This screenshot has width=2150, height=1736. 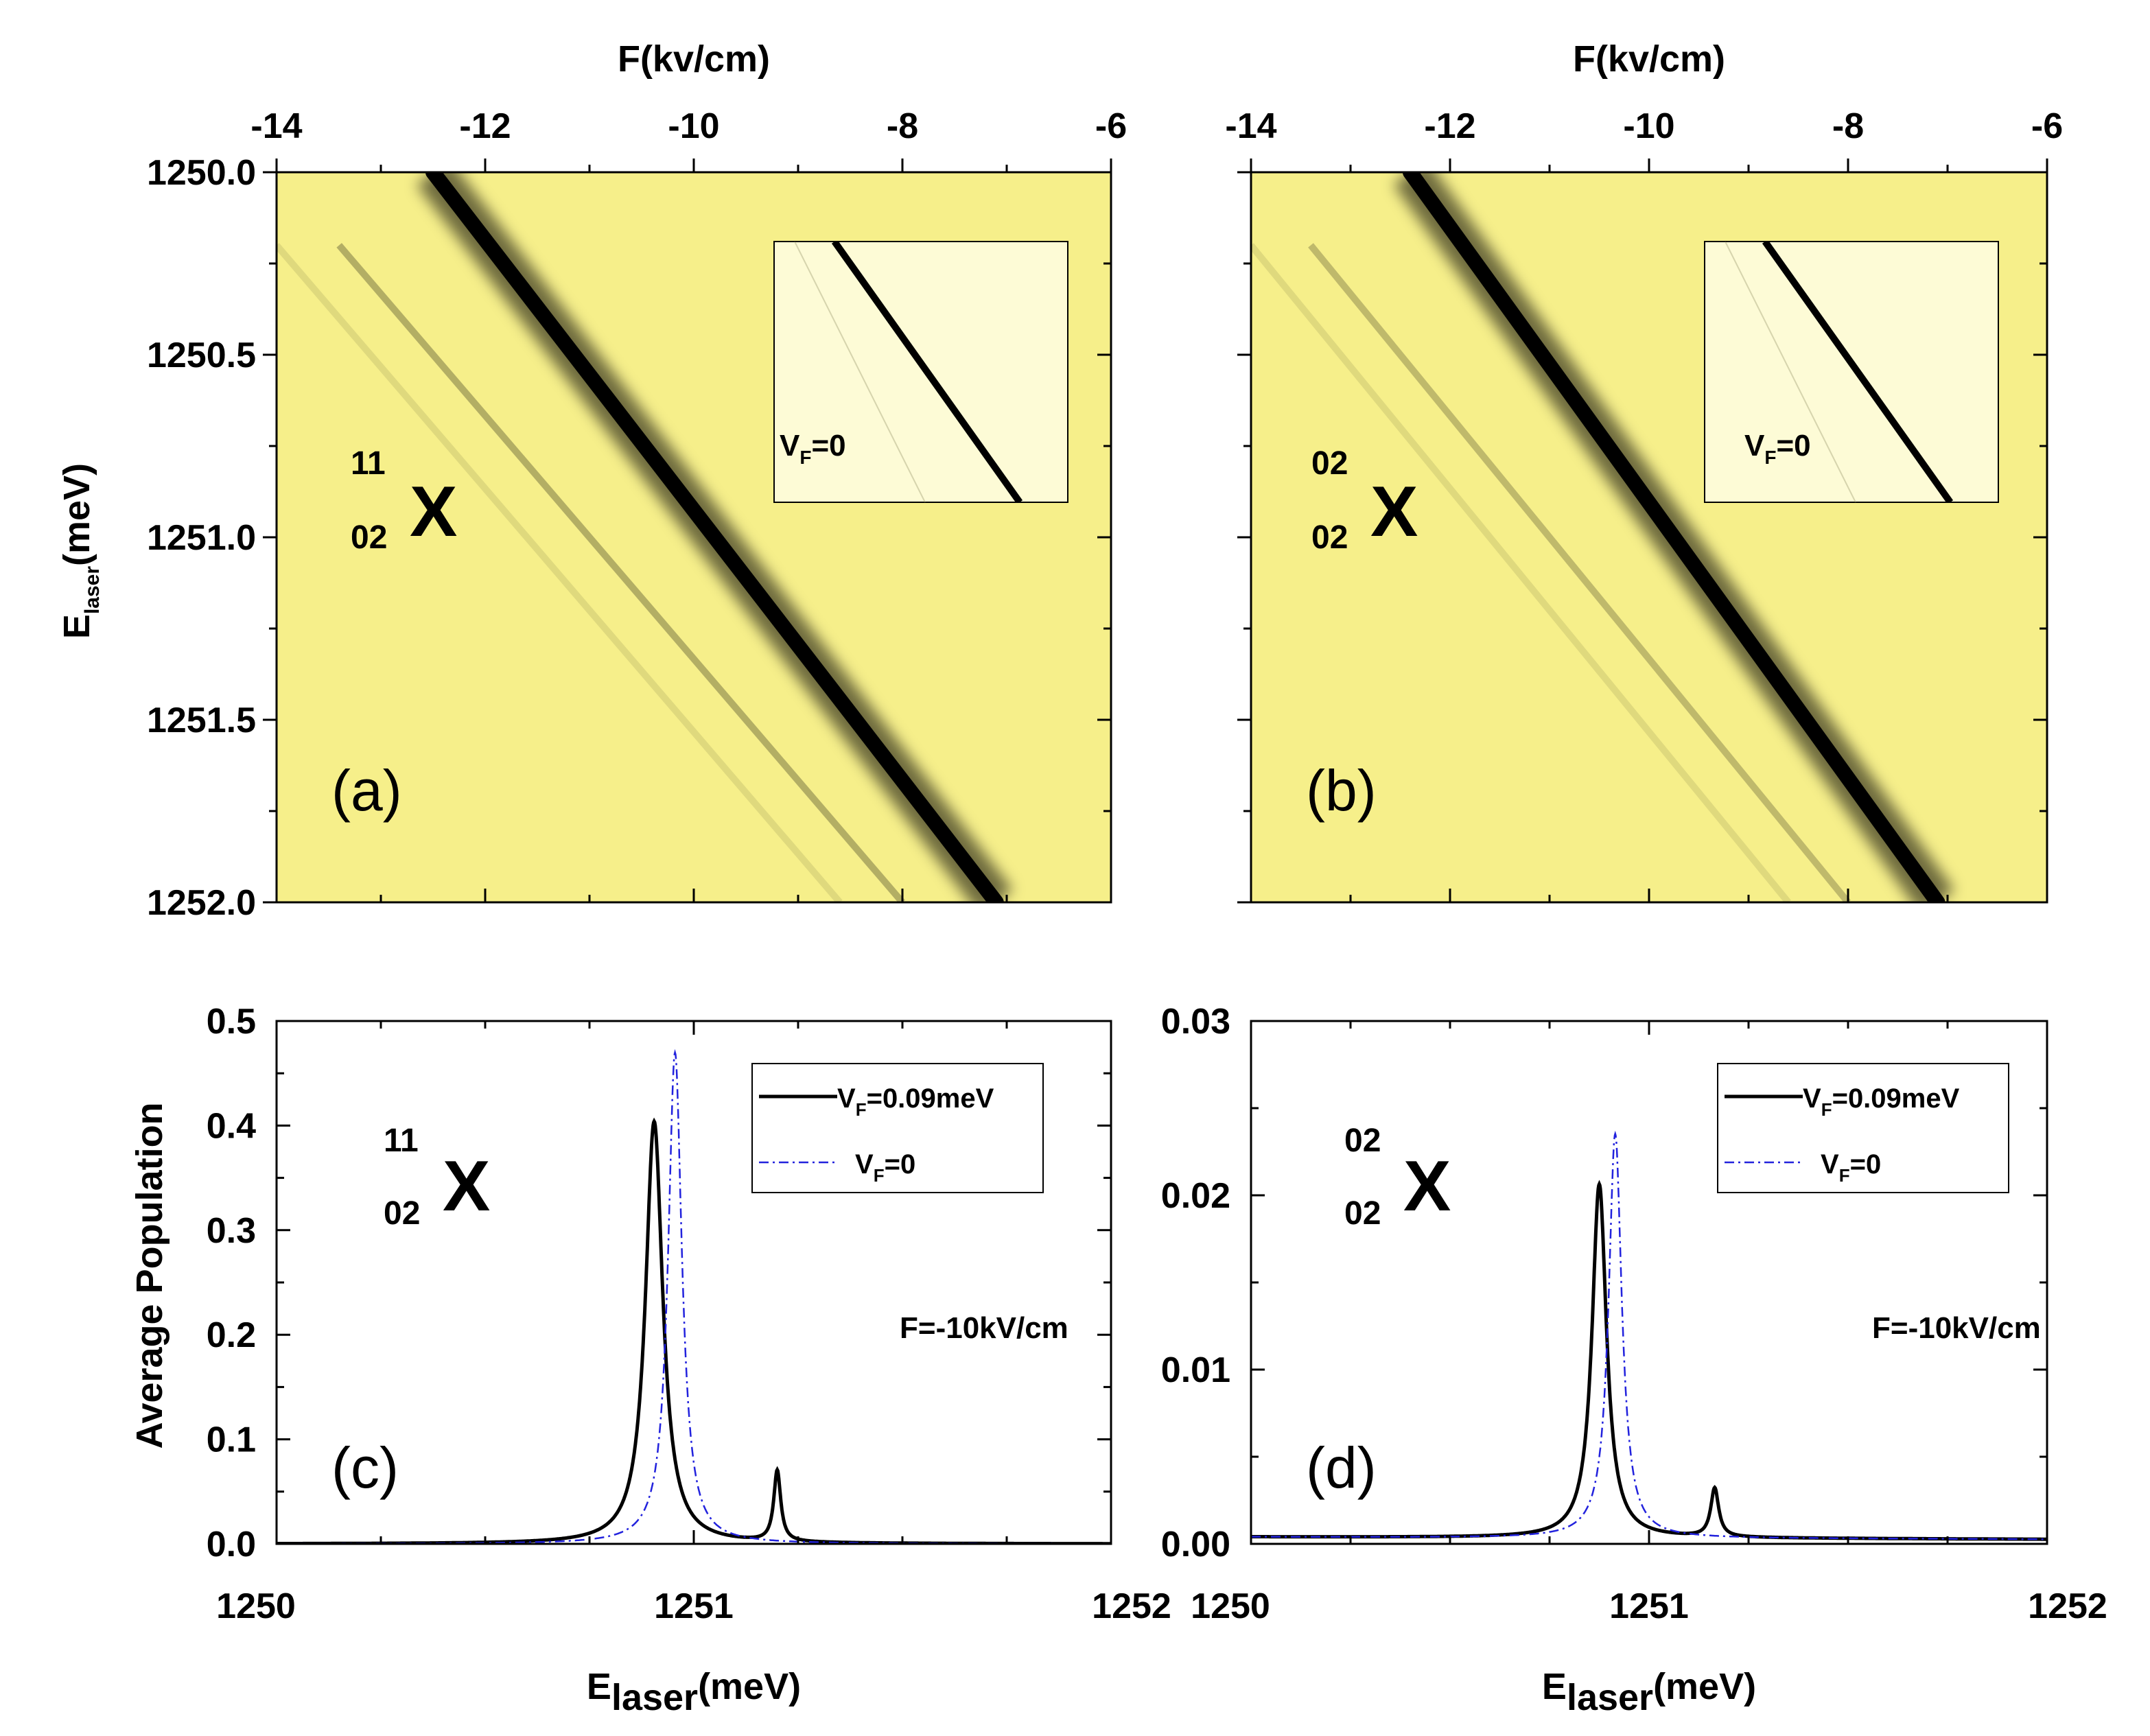 I want to click on y-axis-title-main: E, so click(x=76, y=627).